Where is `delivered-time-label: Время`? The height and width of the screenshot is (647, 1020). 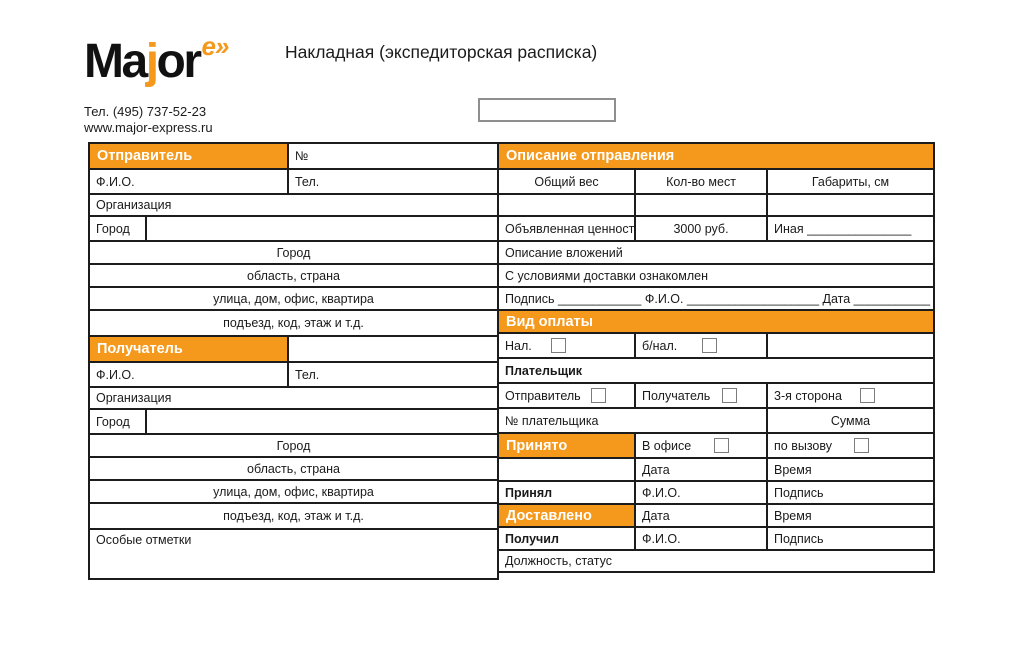 delivered-time-label: Время is located at coordinates (850, 515).